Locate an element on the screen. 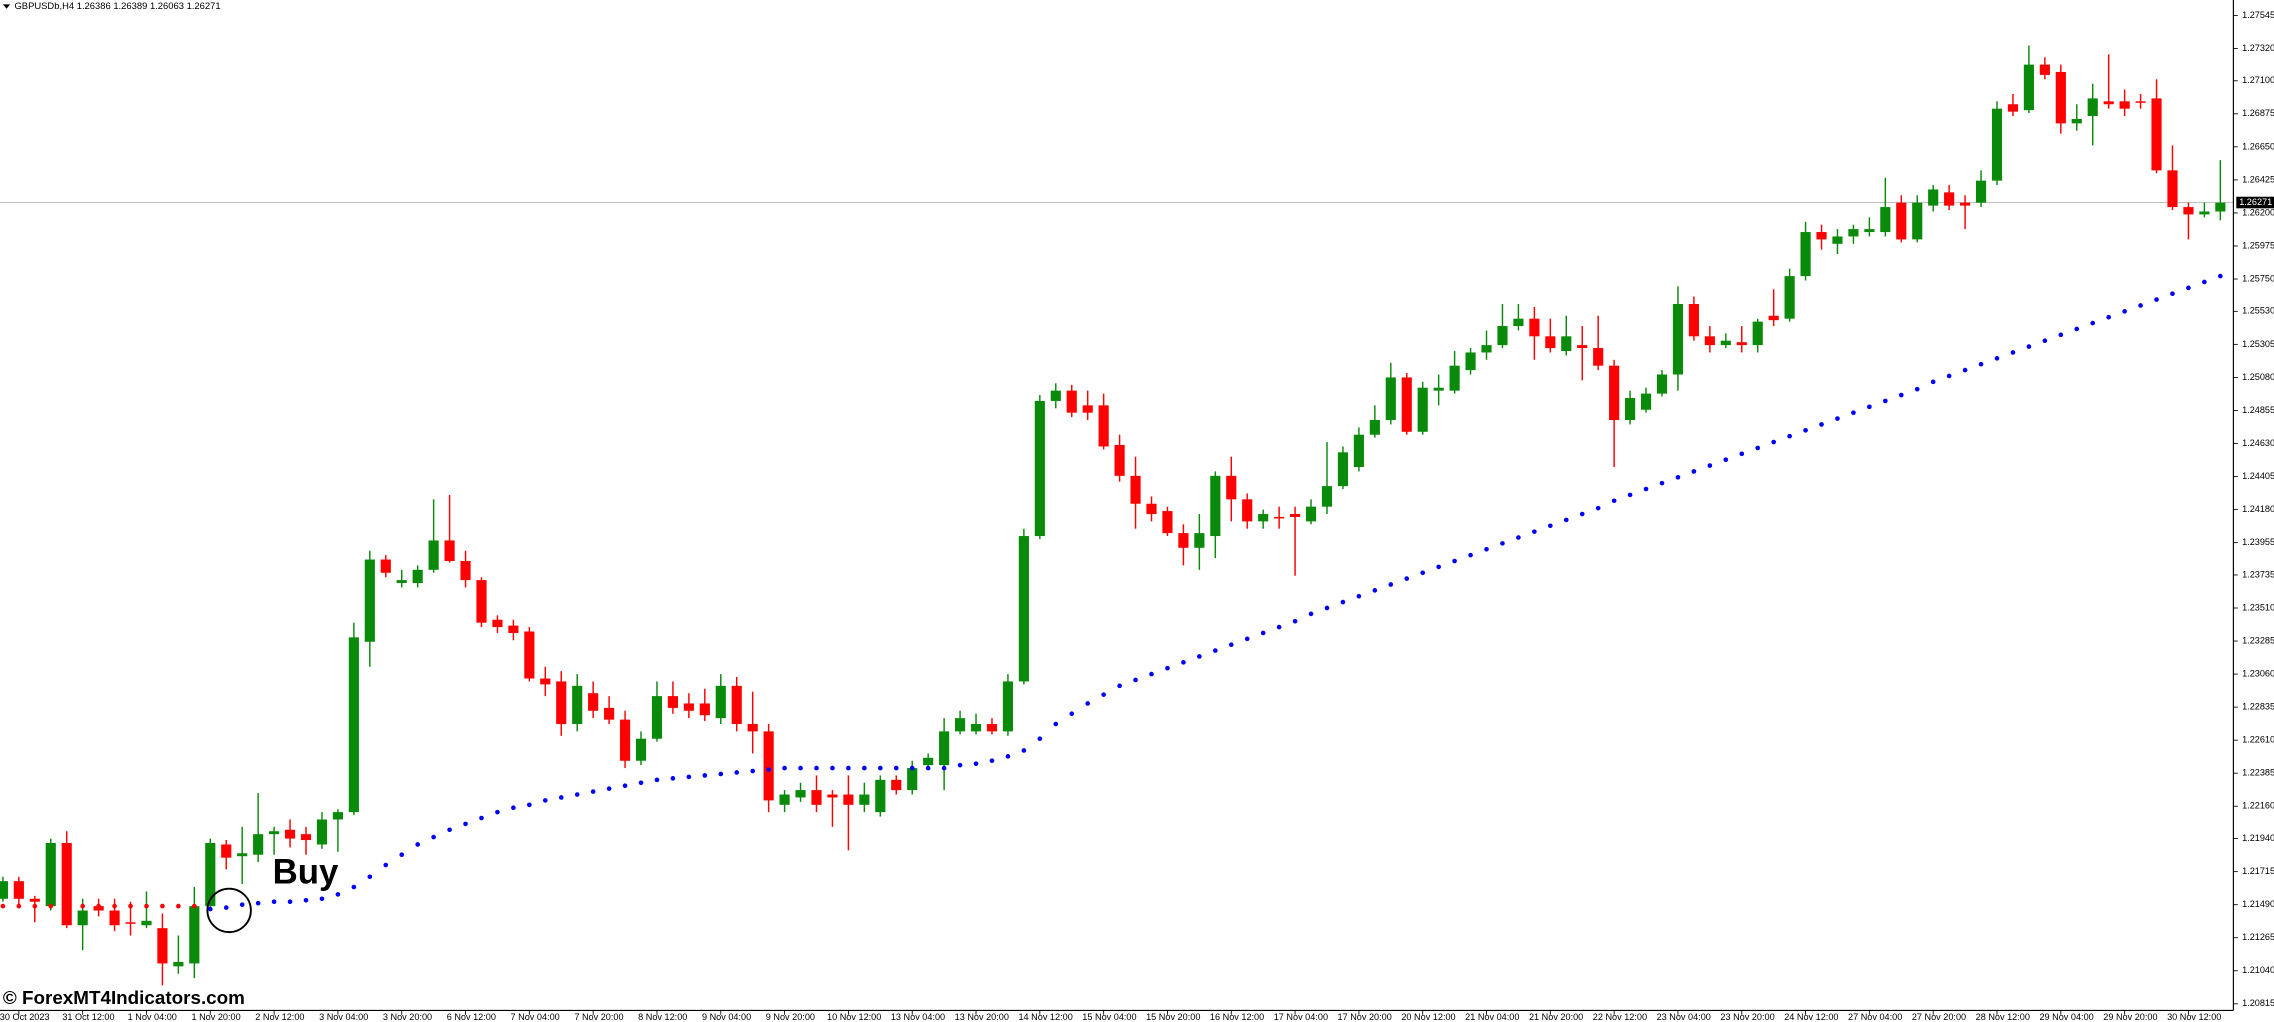 The image size is (2274, 1022). x-tick-label: 7 Nov 04:00 is located at coordinates (535, 1017).